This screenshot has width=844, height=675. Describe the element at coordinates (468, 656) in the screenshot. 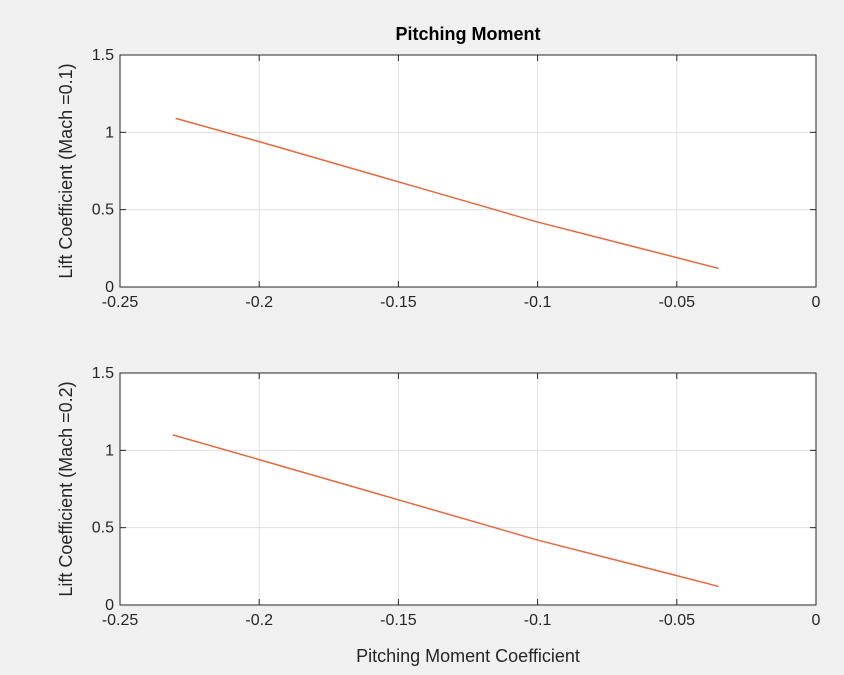

I see `x-axis-label: Pitching Moment Coefficient` at that location.